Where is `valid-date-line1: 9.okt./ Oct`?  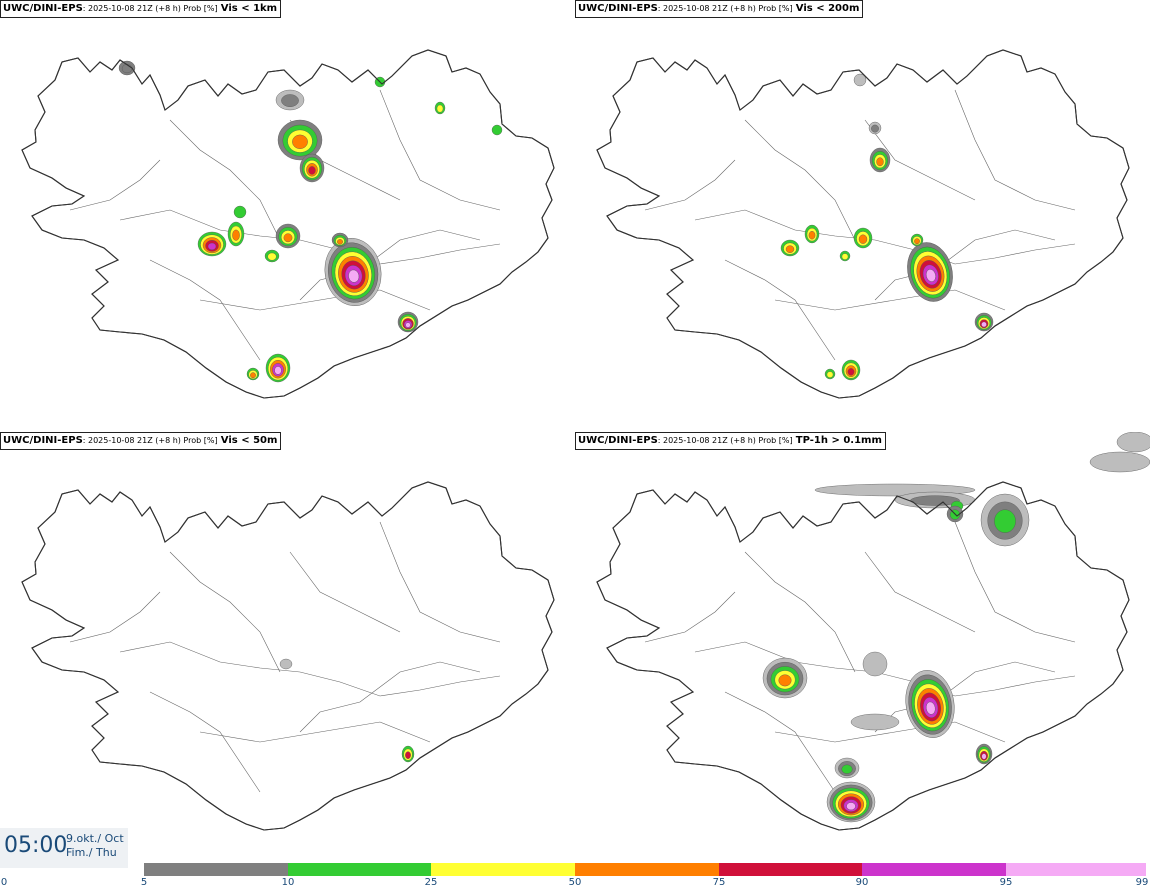
valid-date-line1: 9.okt./ Oct is located at coordinates (95, 838).